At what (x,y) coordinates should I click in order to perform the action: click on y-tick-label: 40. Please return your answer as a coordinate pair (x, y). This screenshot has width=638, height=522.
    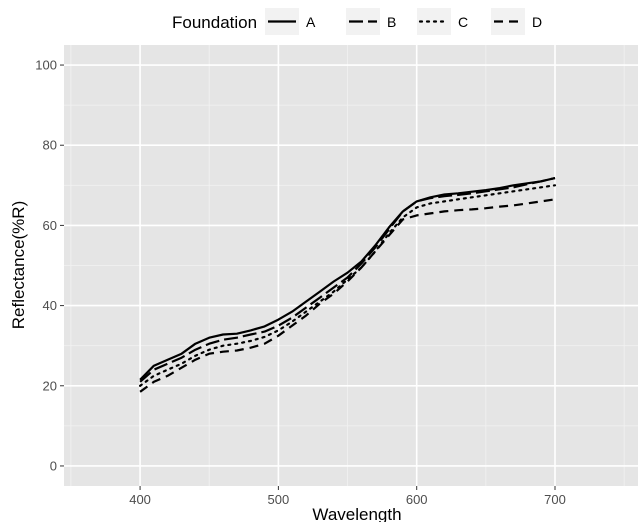
    Looking at the image, I should click on (50, 305).